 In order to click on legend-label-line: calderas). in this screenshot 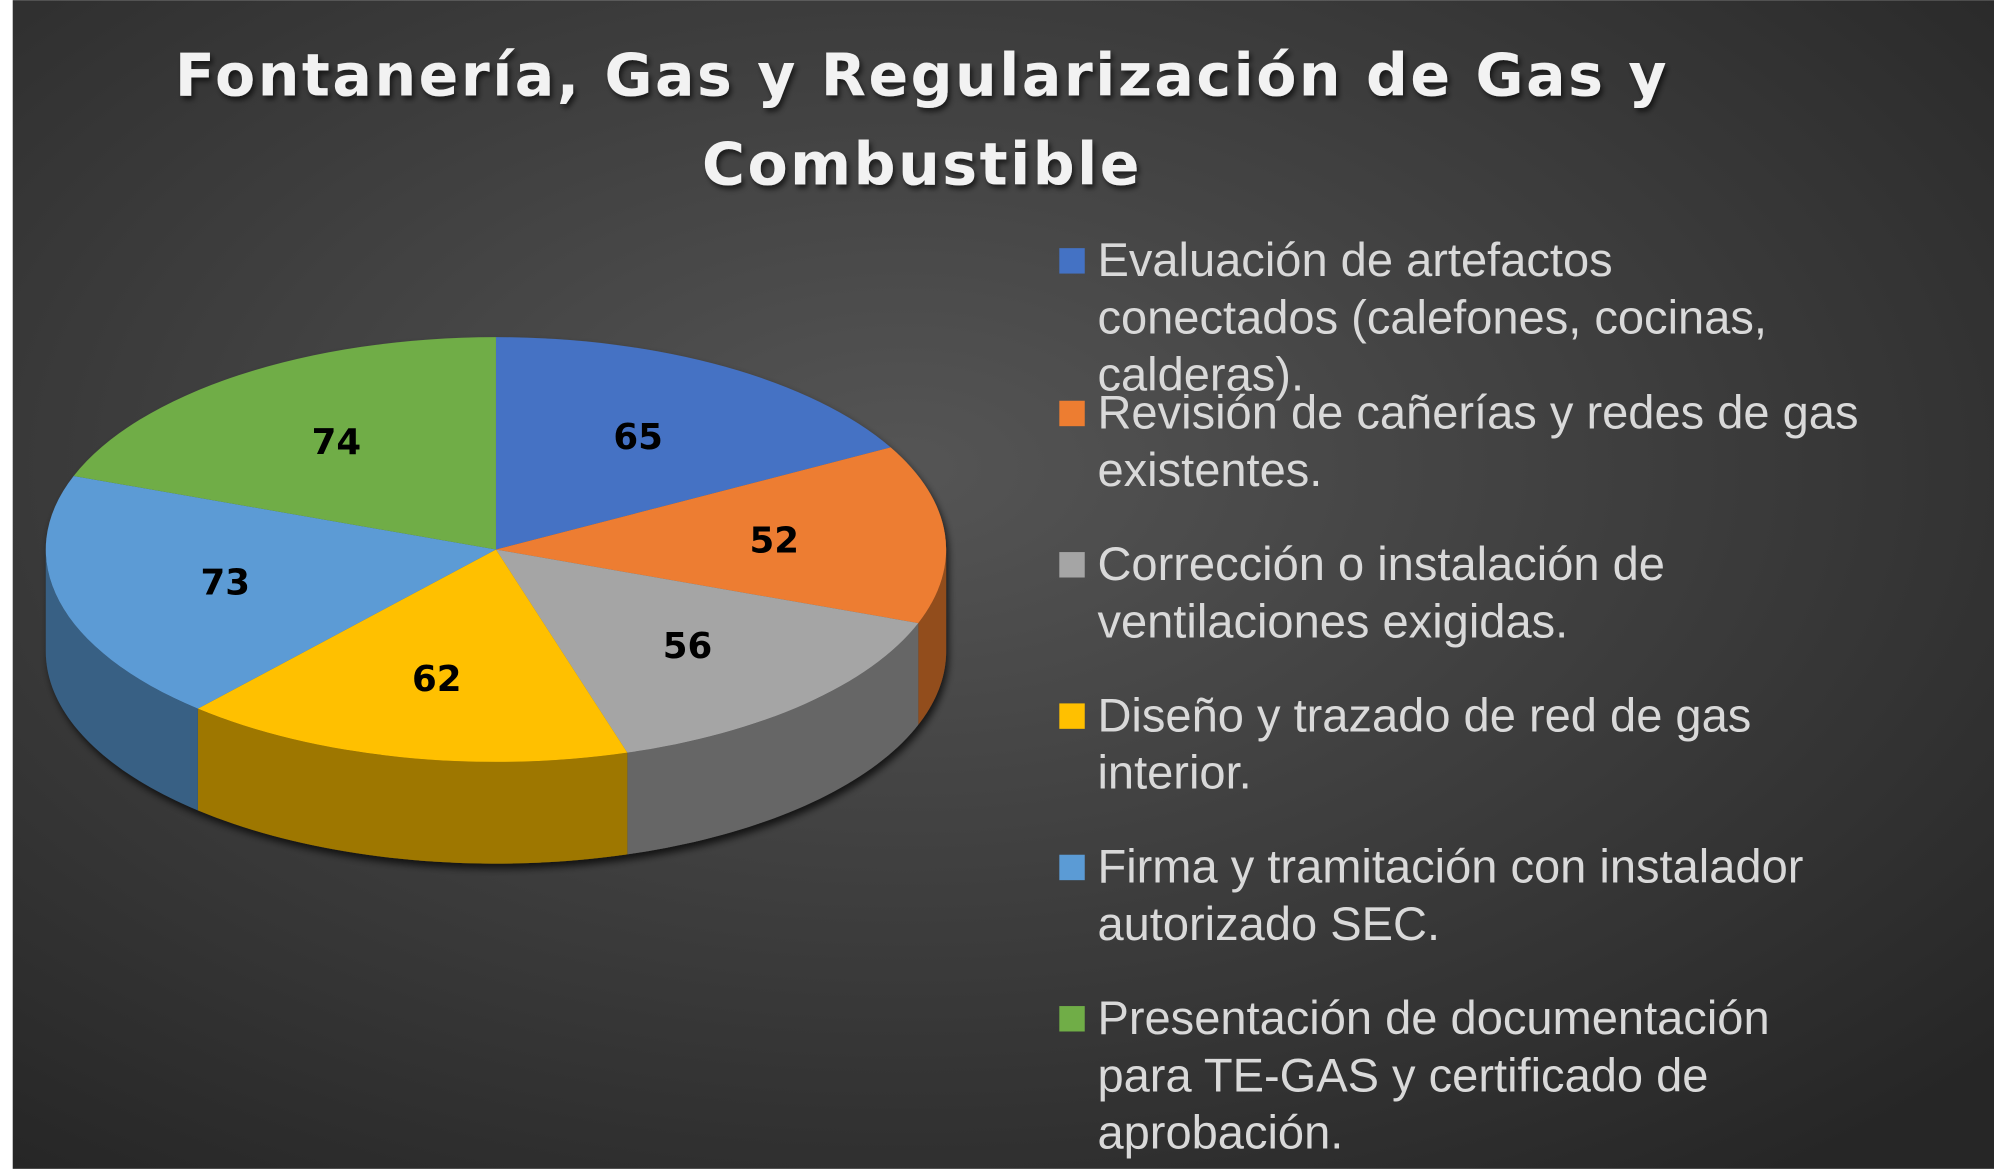, I will do `click(1200, 374)`.